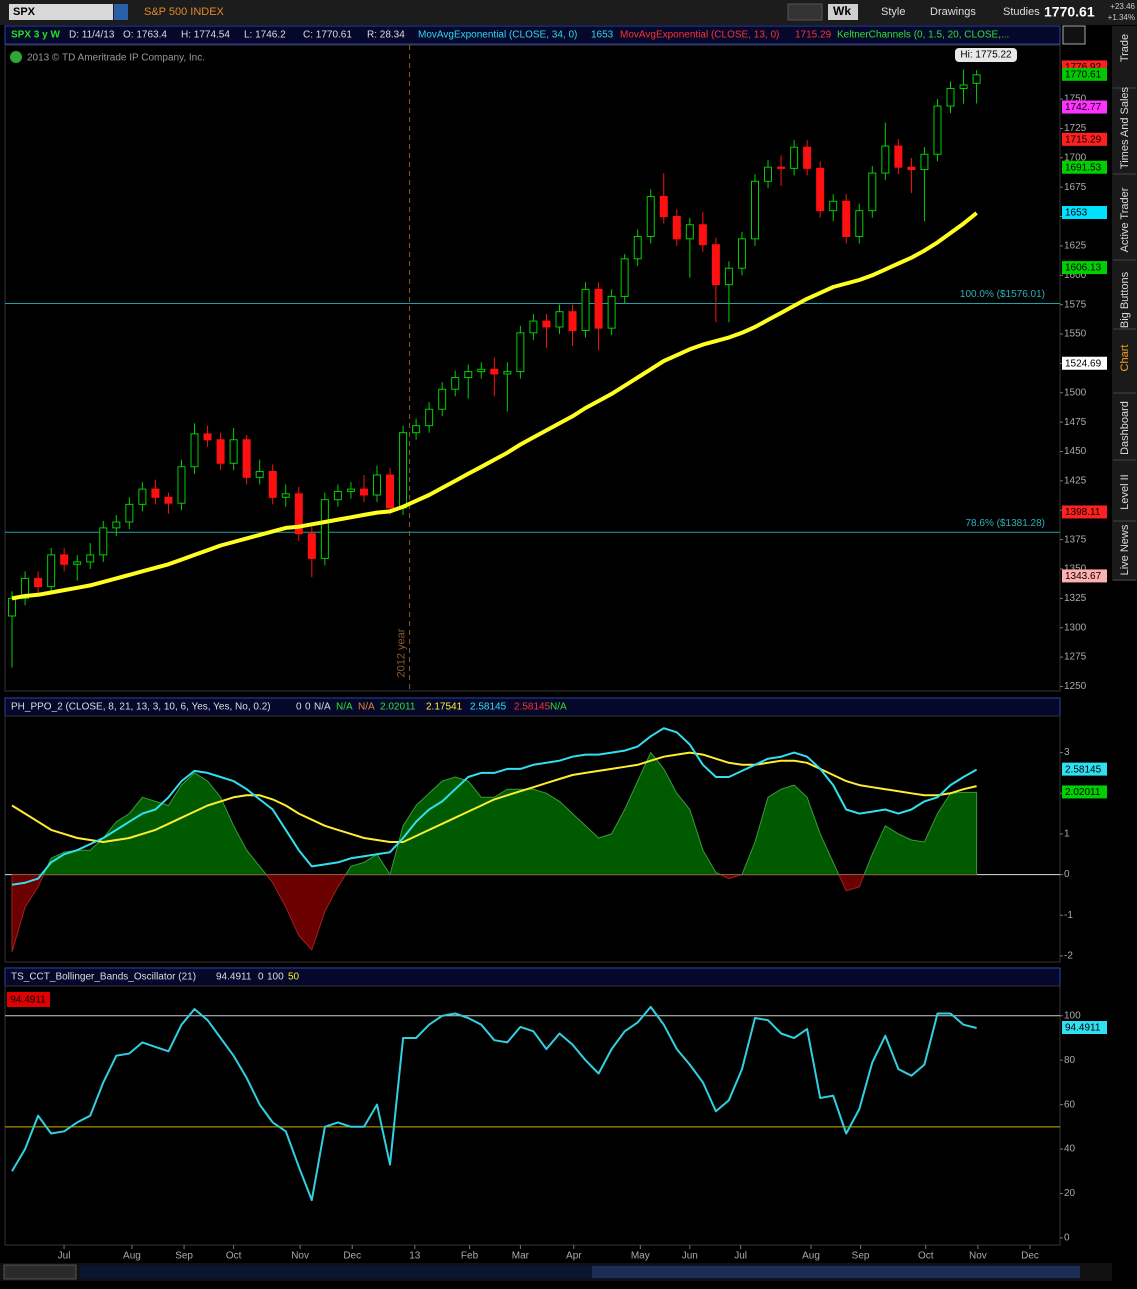 The image size is (1137, 1289). What do you see at coordinates (1068, 915) in the screenshot?
I see `y-tick-label: -1` at bounding box center [1068, 915].